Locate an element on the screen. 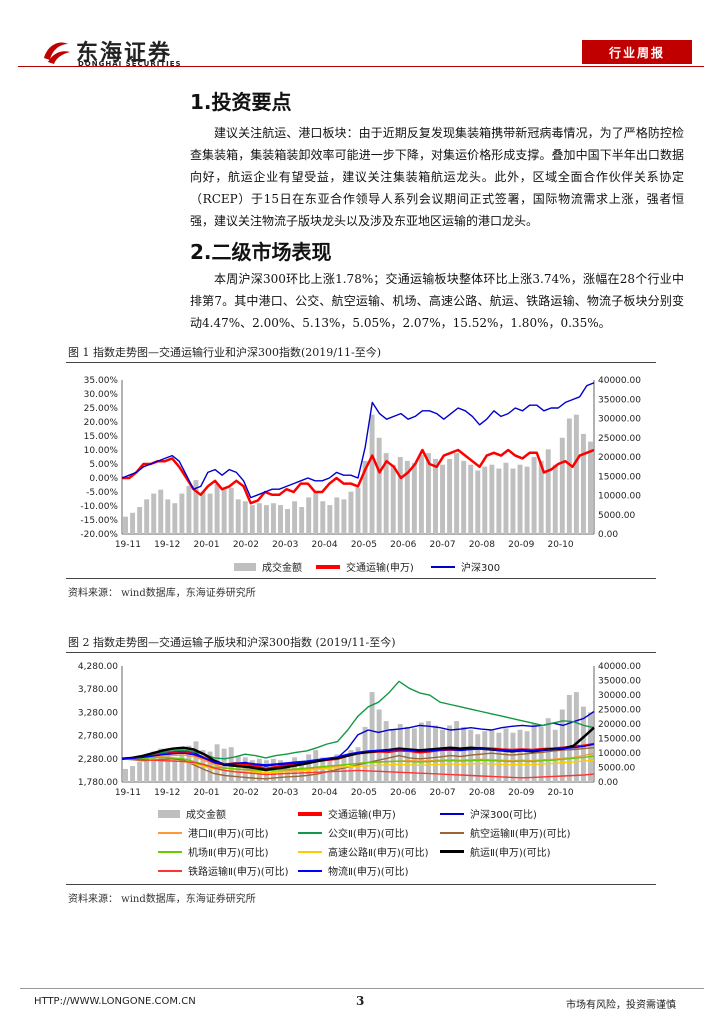 This screenshot has width=724, height=1024. x-tick-label: 20-10 is located at coordinates (560, 545).